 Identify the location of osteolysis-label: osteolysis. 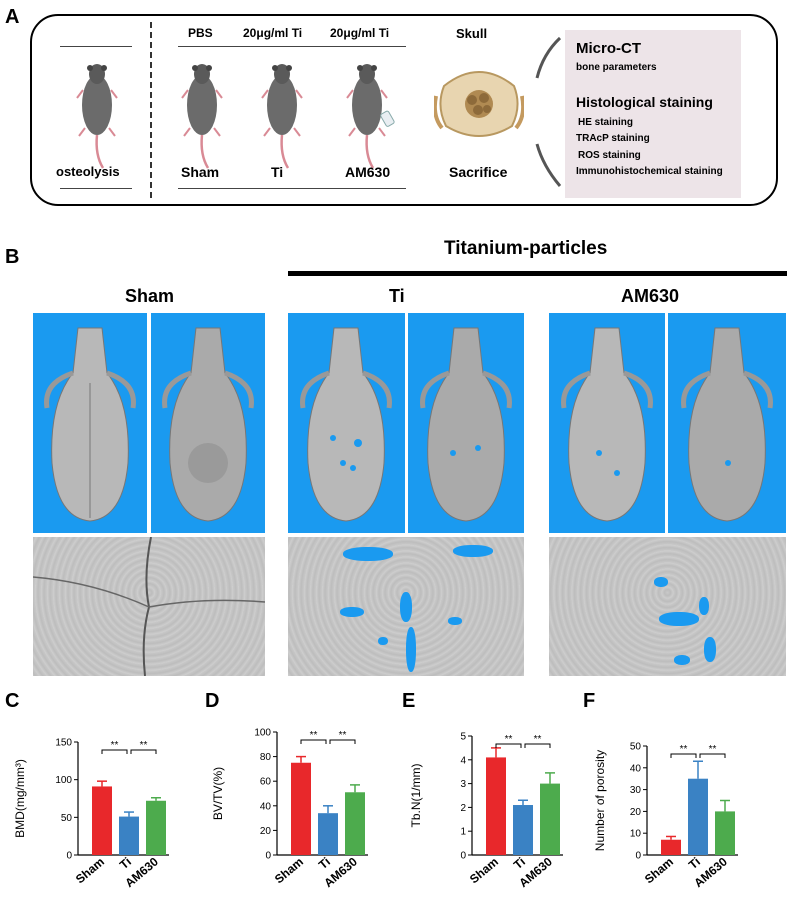
(88, 171).